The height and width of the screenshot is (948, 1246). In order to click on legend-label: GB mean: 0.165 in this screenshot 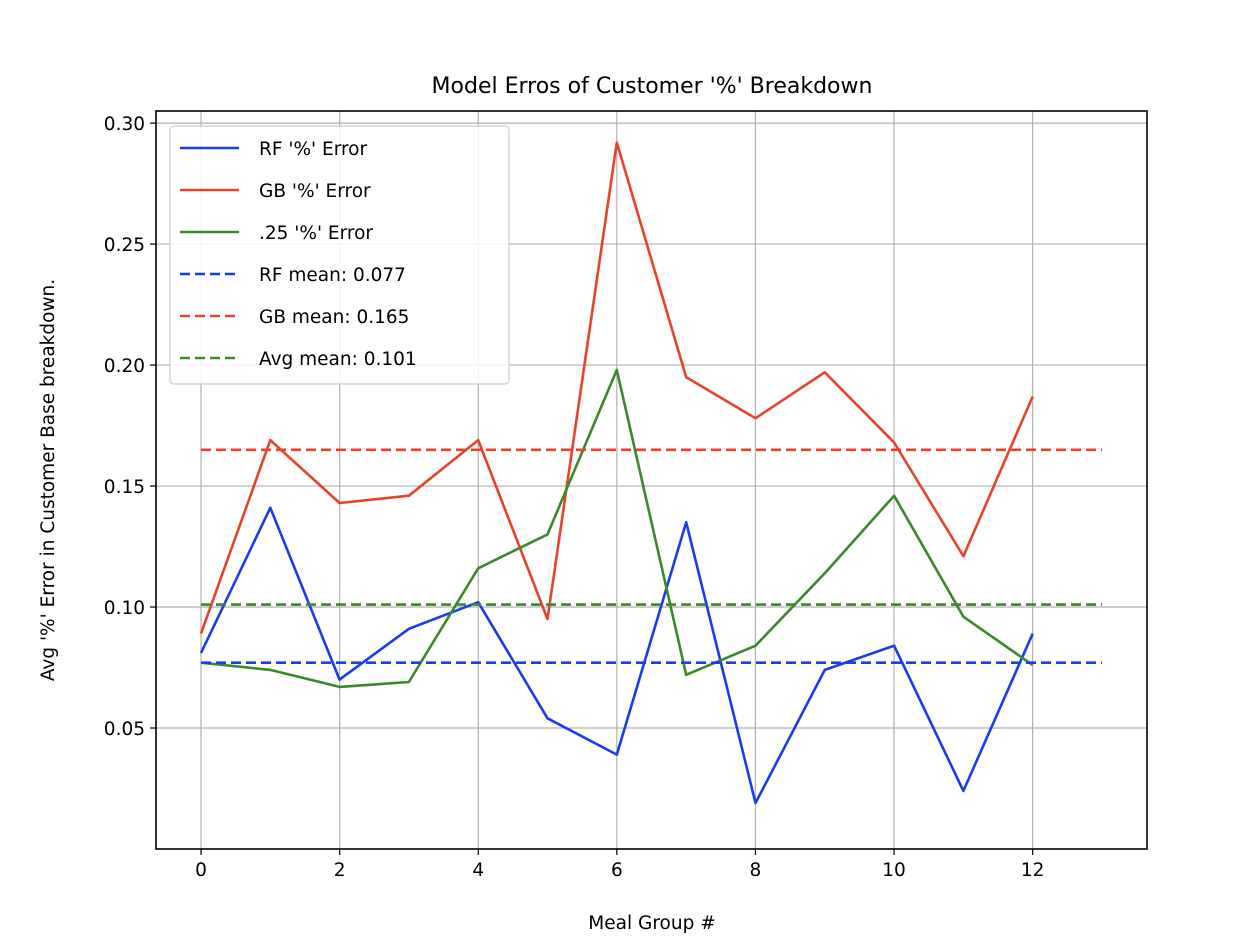, I will do `click(334, 317)`.